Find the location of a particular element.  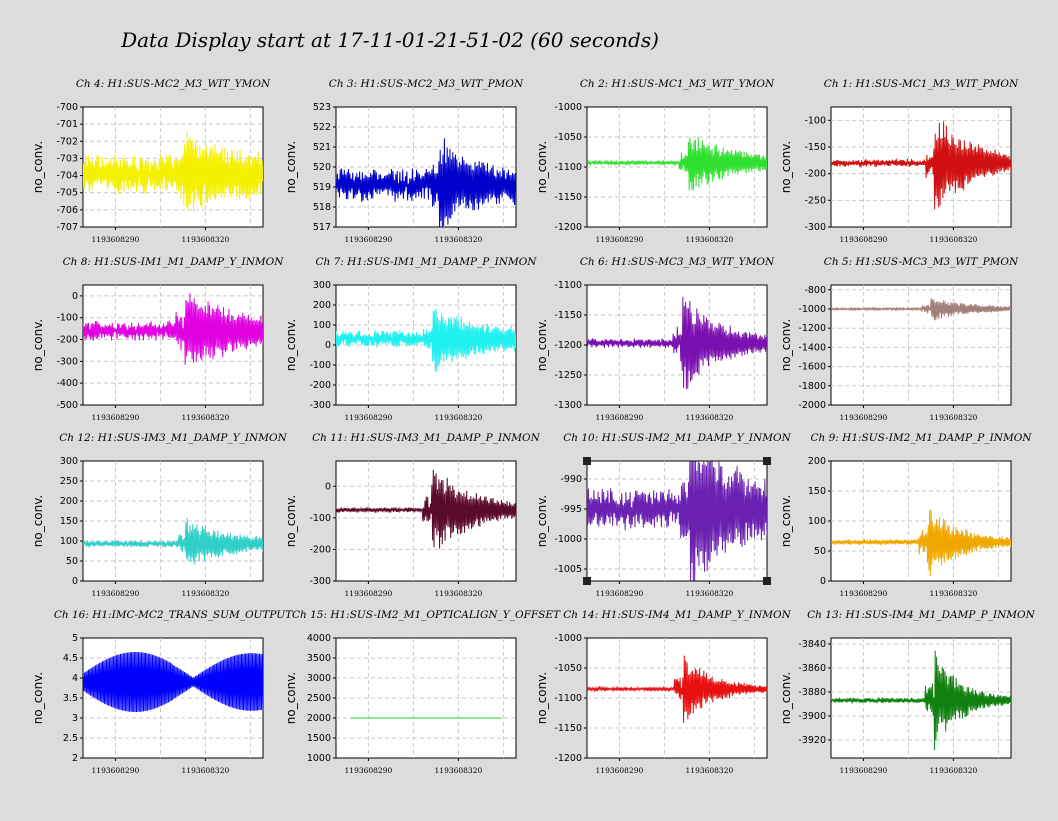

panel-title: Ch 5: H1:SUS-MC3_M3_WIT_PMON is located at coordinates (921, 262).